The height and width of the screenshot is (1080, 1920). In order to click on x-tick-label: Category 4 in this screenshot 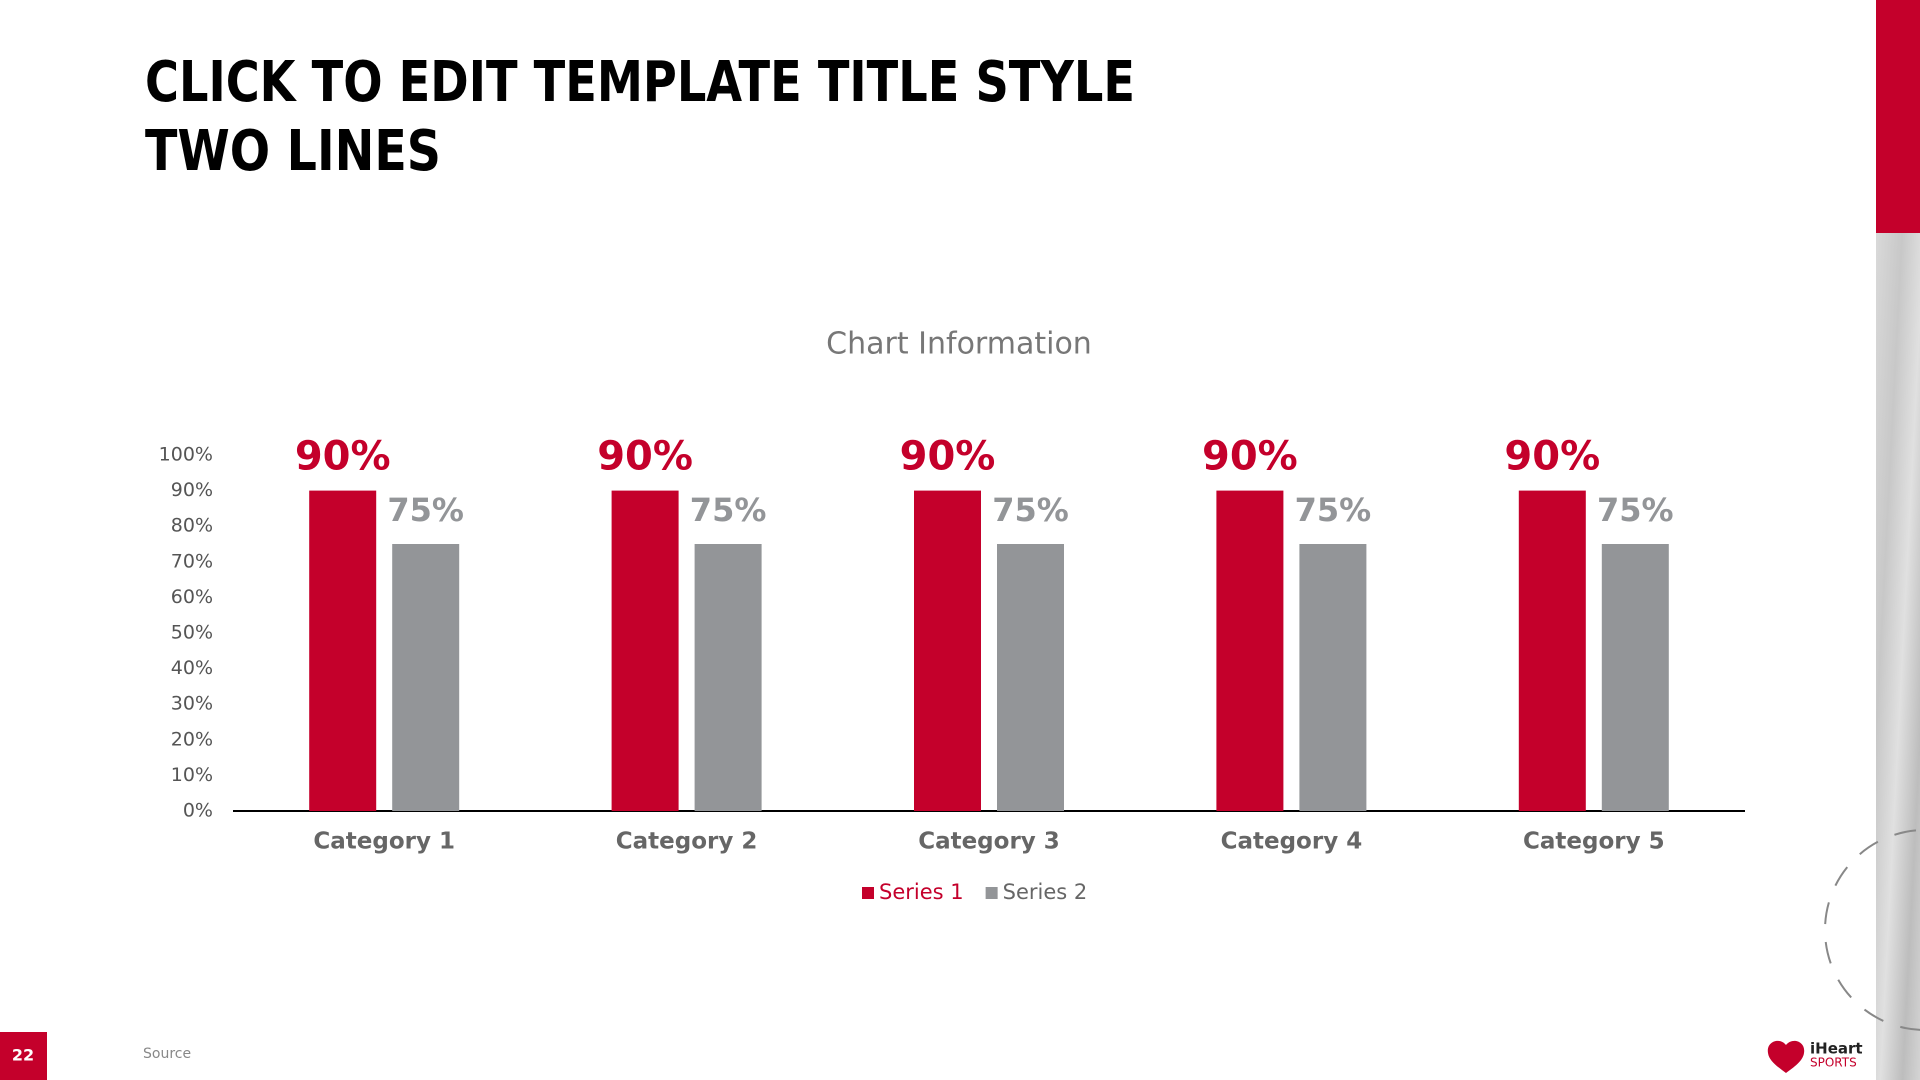, I will do `click(1292, 842)`.